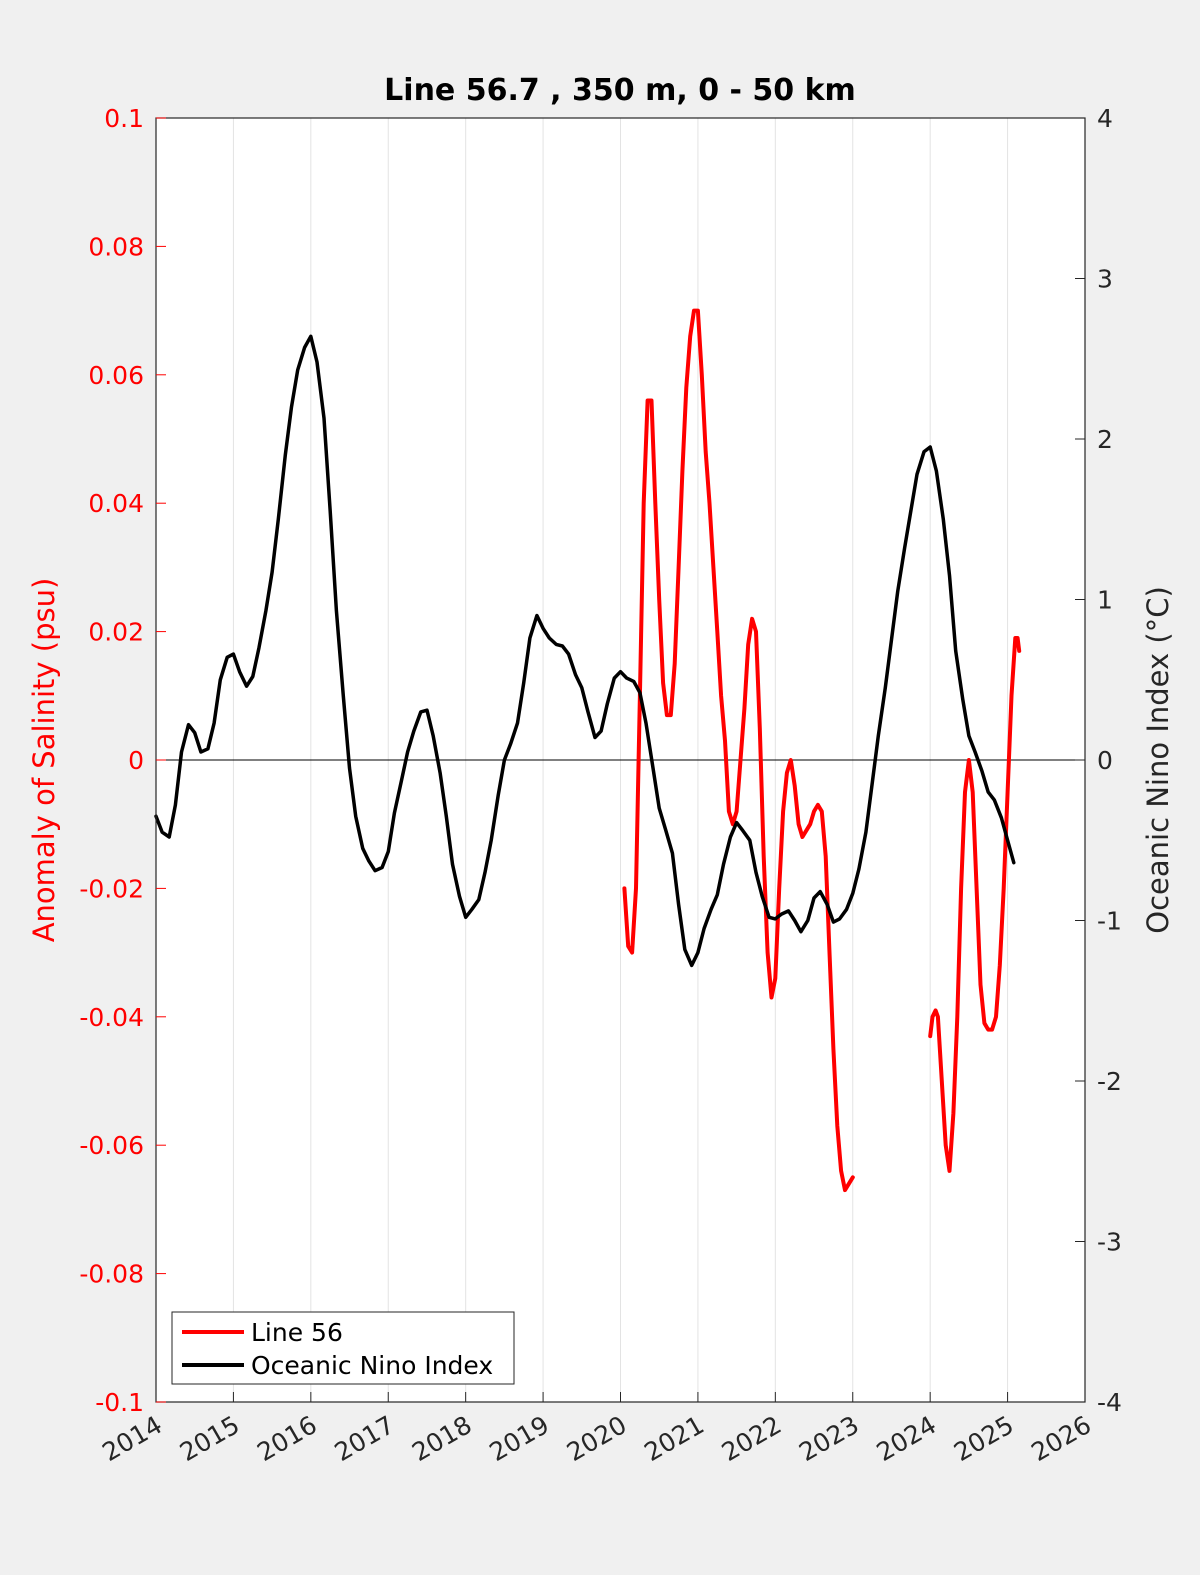 The height and width of the screenshot is (1575, 1200). What do you see at coordinates (111, 1274) in the screenshot?
I see `left-tick-label: -0.08` at bounding box center [111, 1274].